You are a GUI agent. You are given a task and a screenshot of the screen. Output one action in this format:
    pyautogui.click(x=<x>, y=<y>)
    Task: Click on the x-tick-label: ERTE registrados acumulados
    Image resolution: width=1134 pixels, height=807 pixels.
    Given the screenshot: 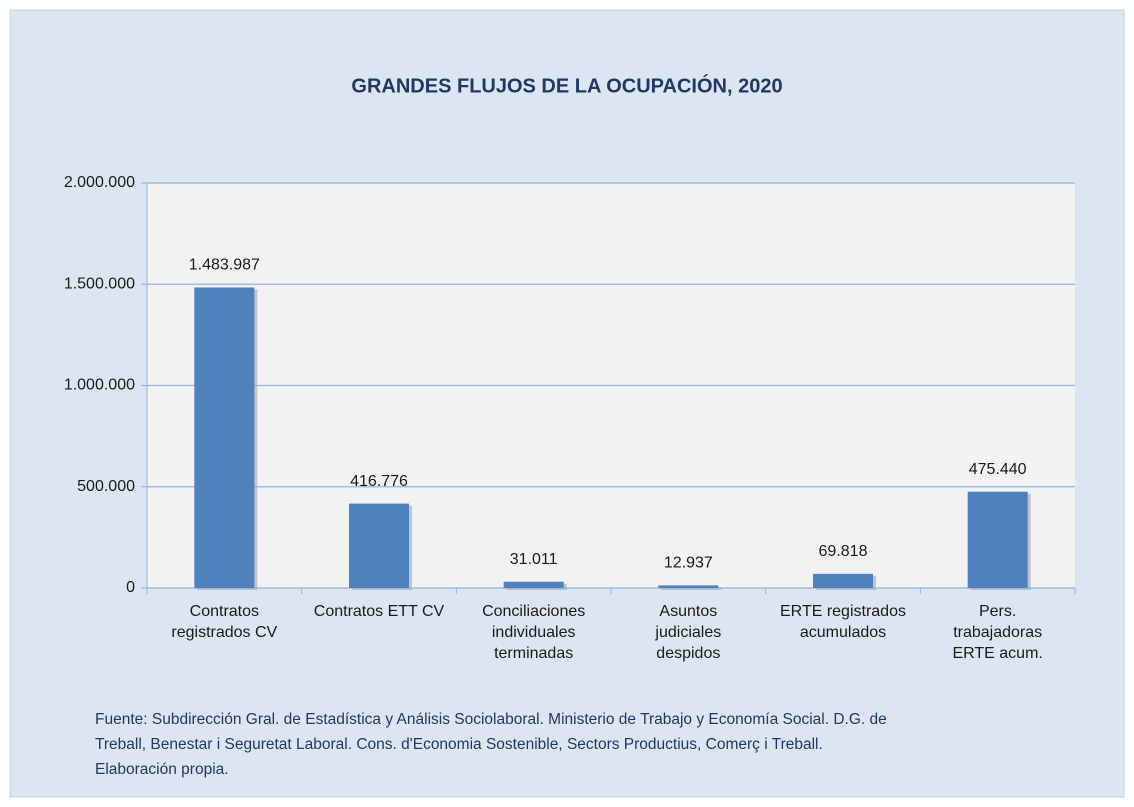 What is the action you would take?
    pyautogui.click(x=843, y=622)
    